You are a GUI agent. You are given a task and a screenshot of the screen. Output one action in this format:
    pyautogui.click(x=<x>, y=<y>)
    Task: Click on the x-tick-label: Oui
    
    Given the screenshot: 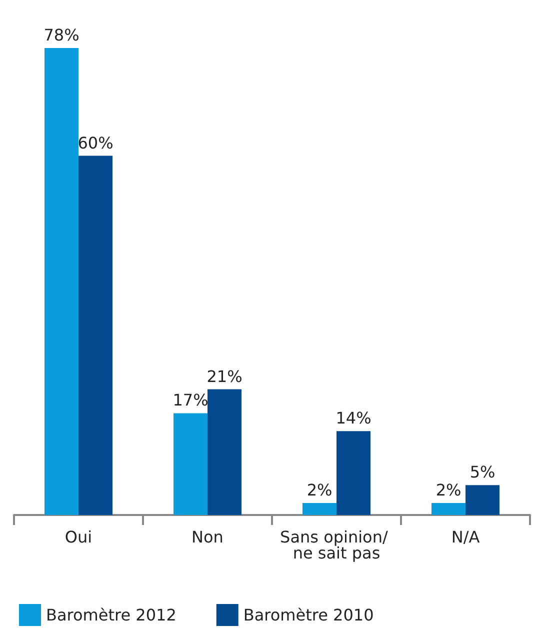 What is the action you would take?
    pyautogui.click(x=78, y=537)
    